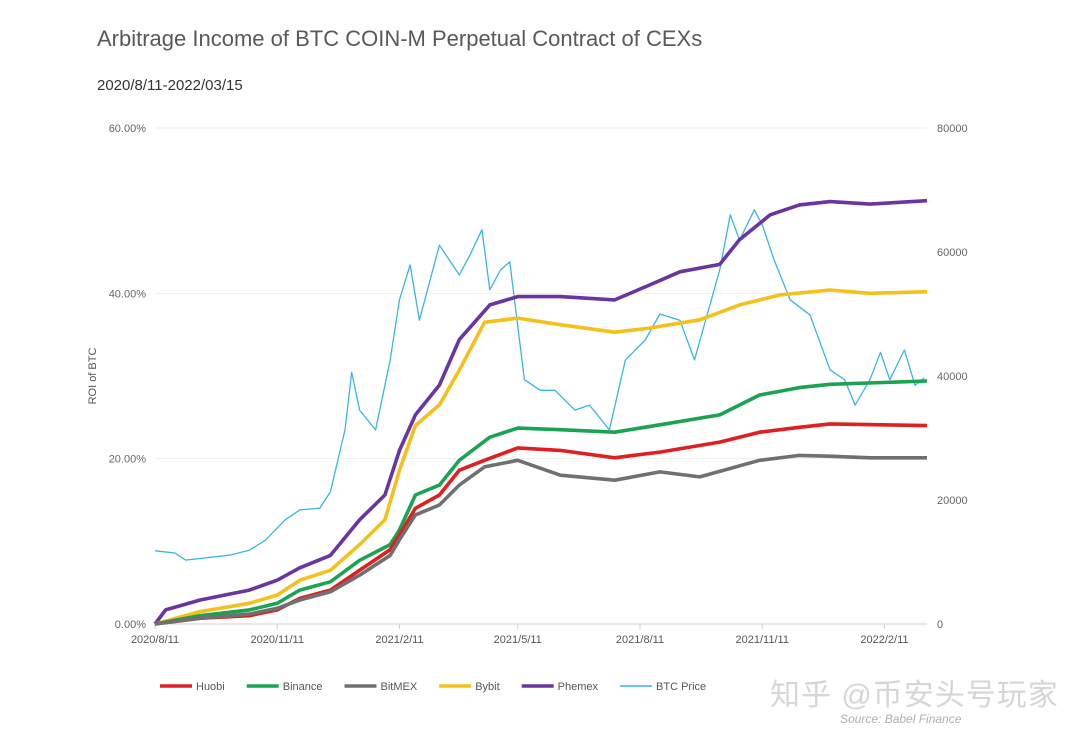  What do you see at coordinates (578, 687) in the screenshot?
I see `legend-label: Phemex` at bounding box center [578, 687].